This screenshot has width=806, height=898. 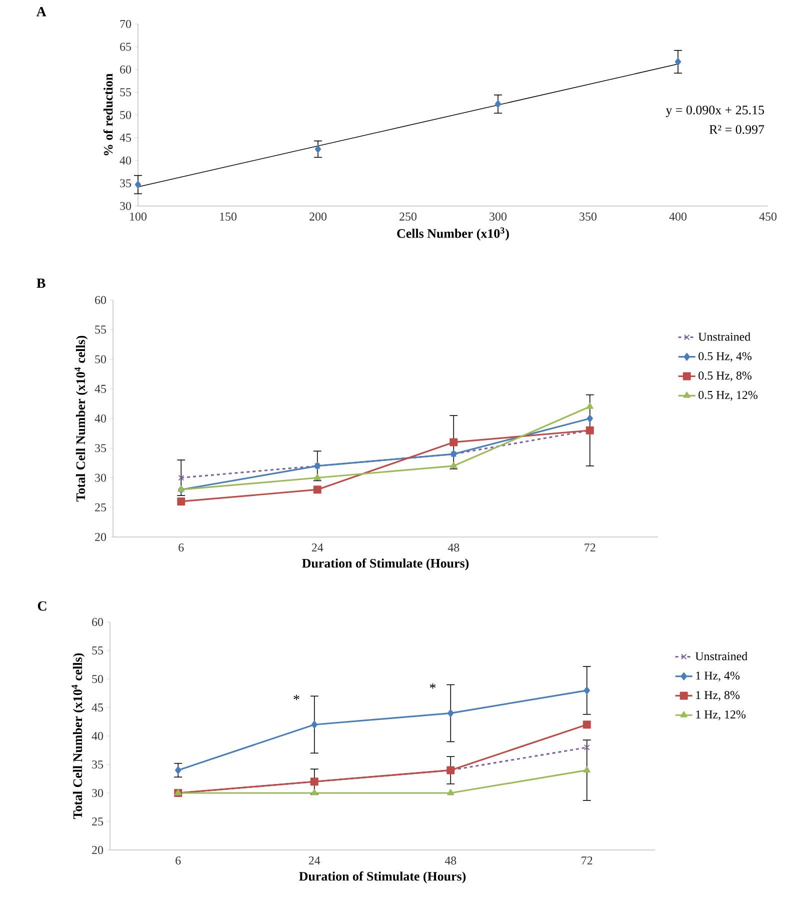 I want to click on legend-label: 0.5 Hz, 4%, so click(x=725, y=357).